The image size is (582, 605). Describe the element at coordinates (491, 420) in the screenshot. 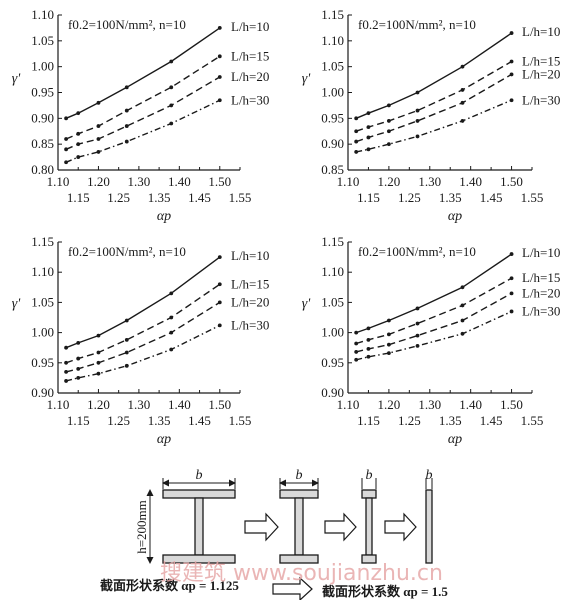

I see `x-tick-label-bottom: 1.45` at that location.